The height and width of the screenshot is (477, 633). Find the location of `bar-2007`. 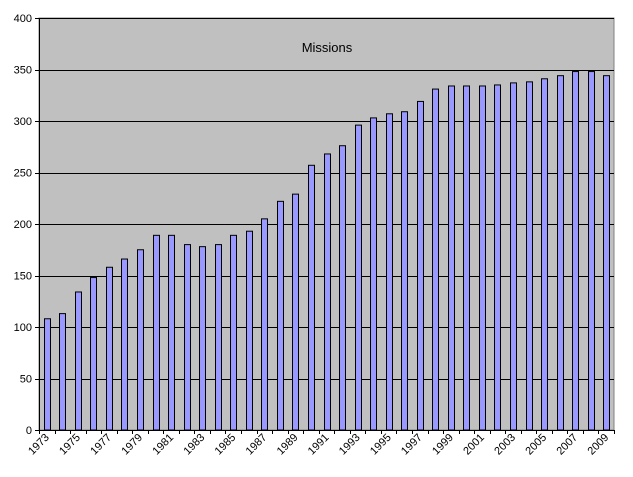

bar-2007 is located at coordinates (575, 251).